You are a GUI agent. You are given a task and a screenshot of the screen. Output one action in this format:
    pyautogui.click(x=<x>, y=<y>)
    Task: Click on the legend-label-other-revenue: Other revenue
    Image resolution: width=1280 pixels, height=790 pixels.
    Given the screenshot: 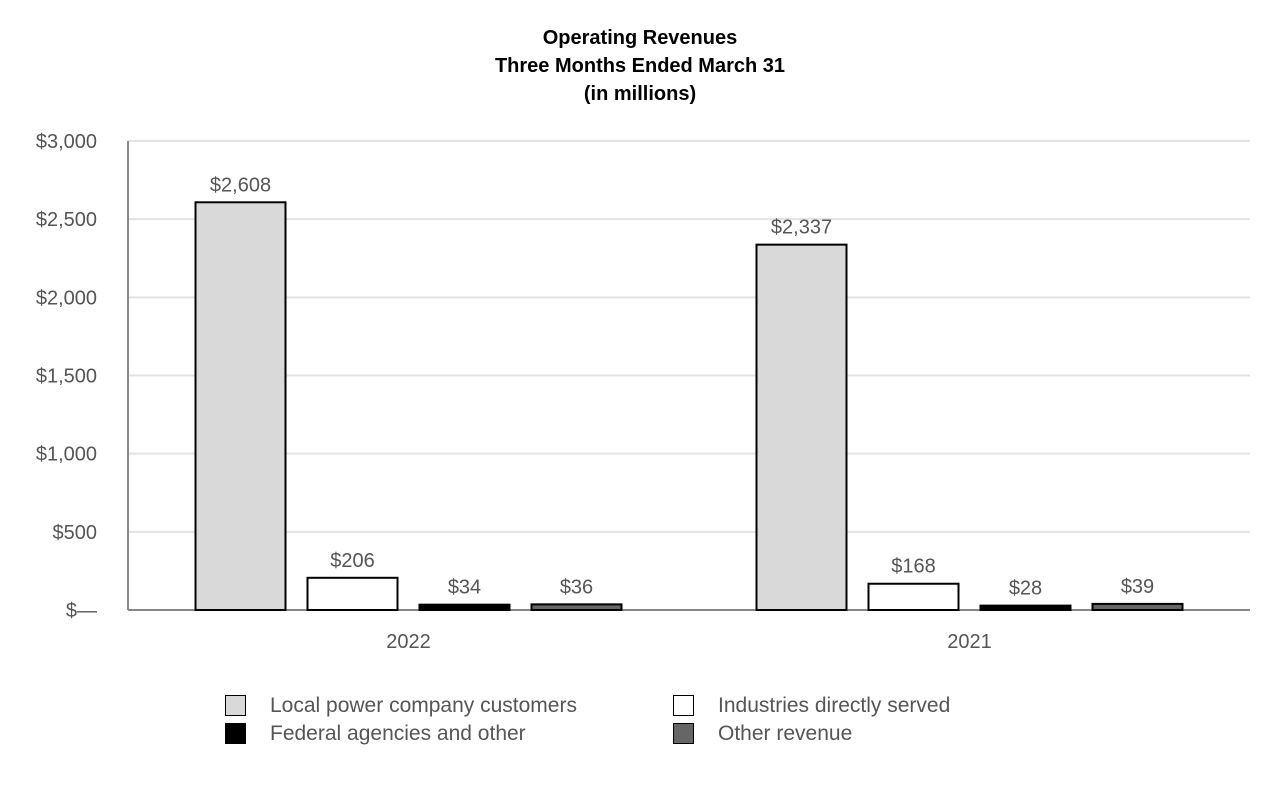 What is the action you would take?
    pyautogui.click(x=785, y=733)
    